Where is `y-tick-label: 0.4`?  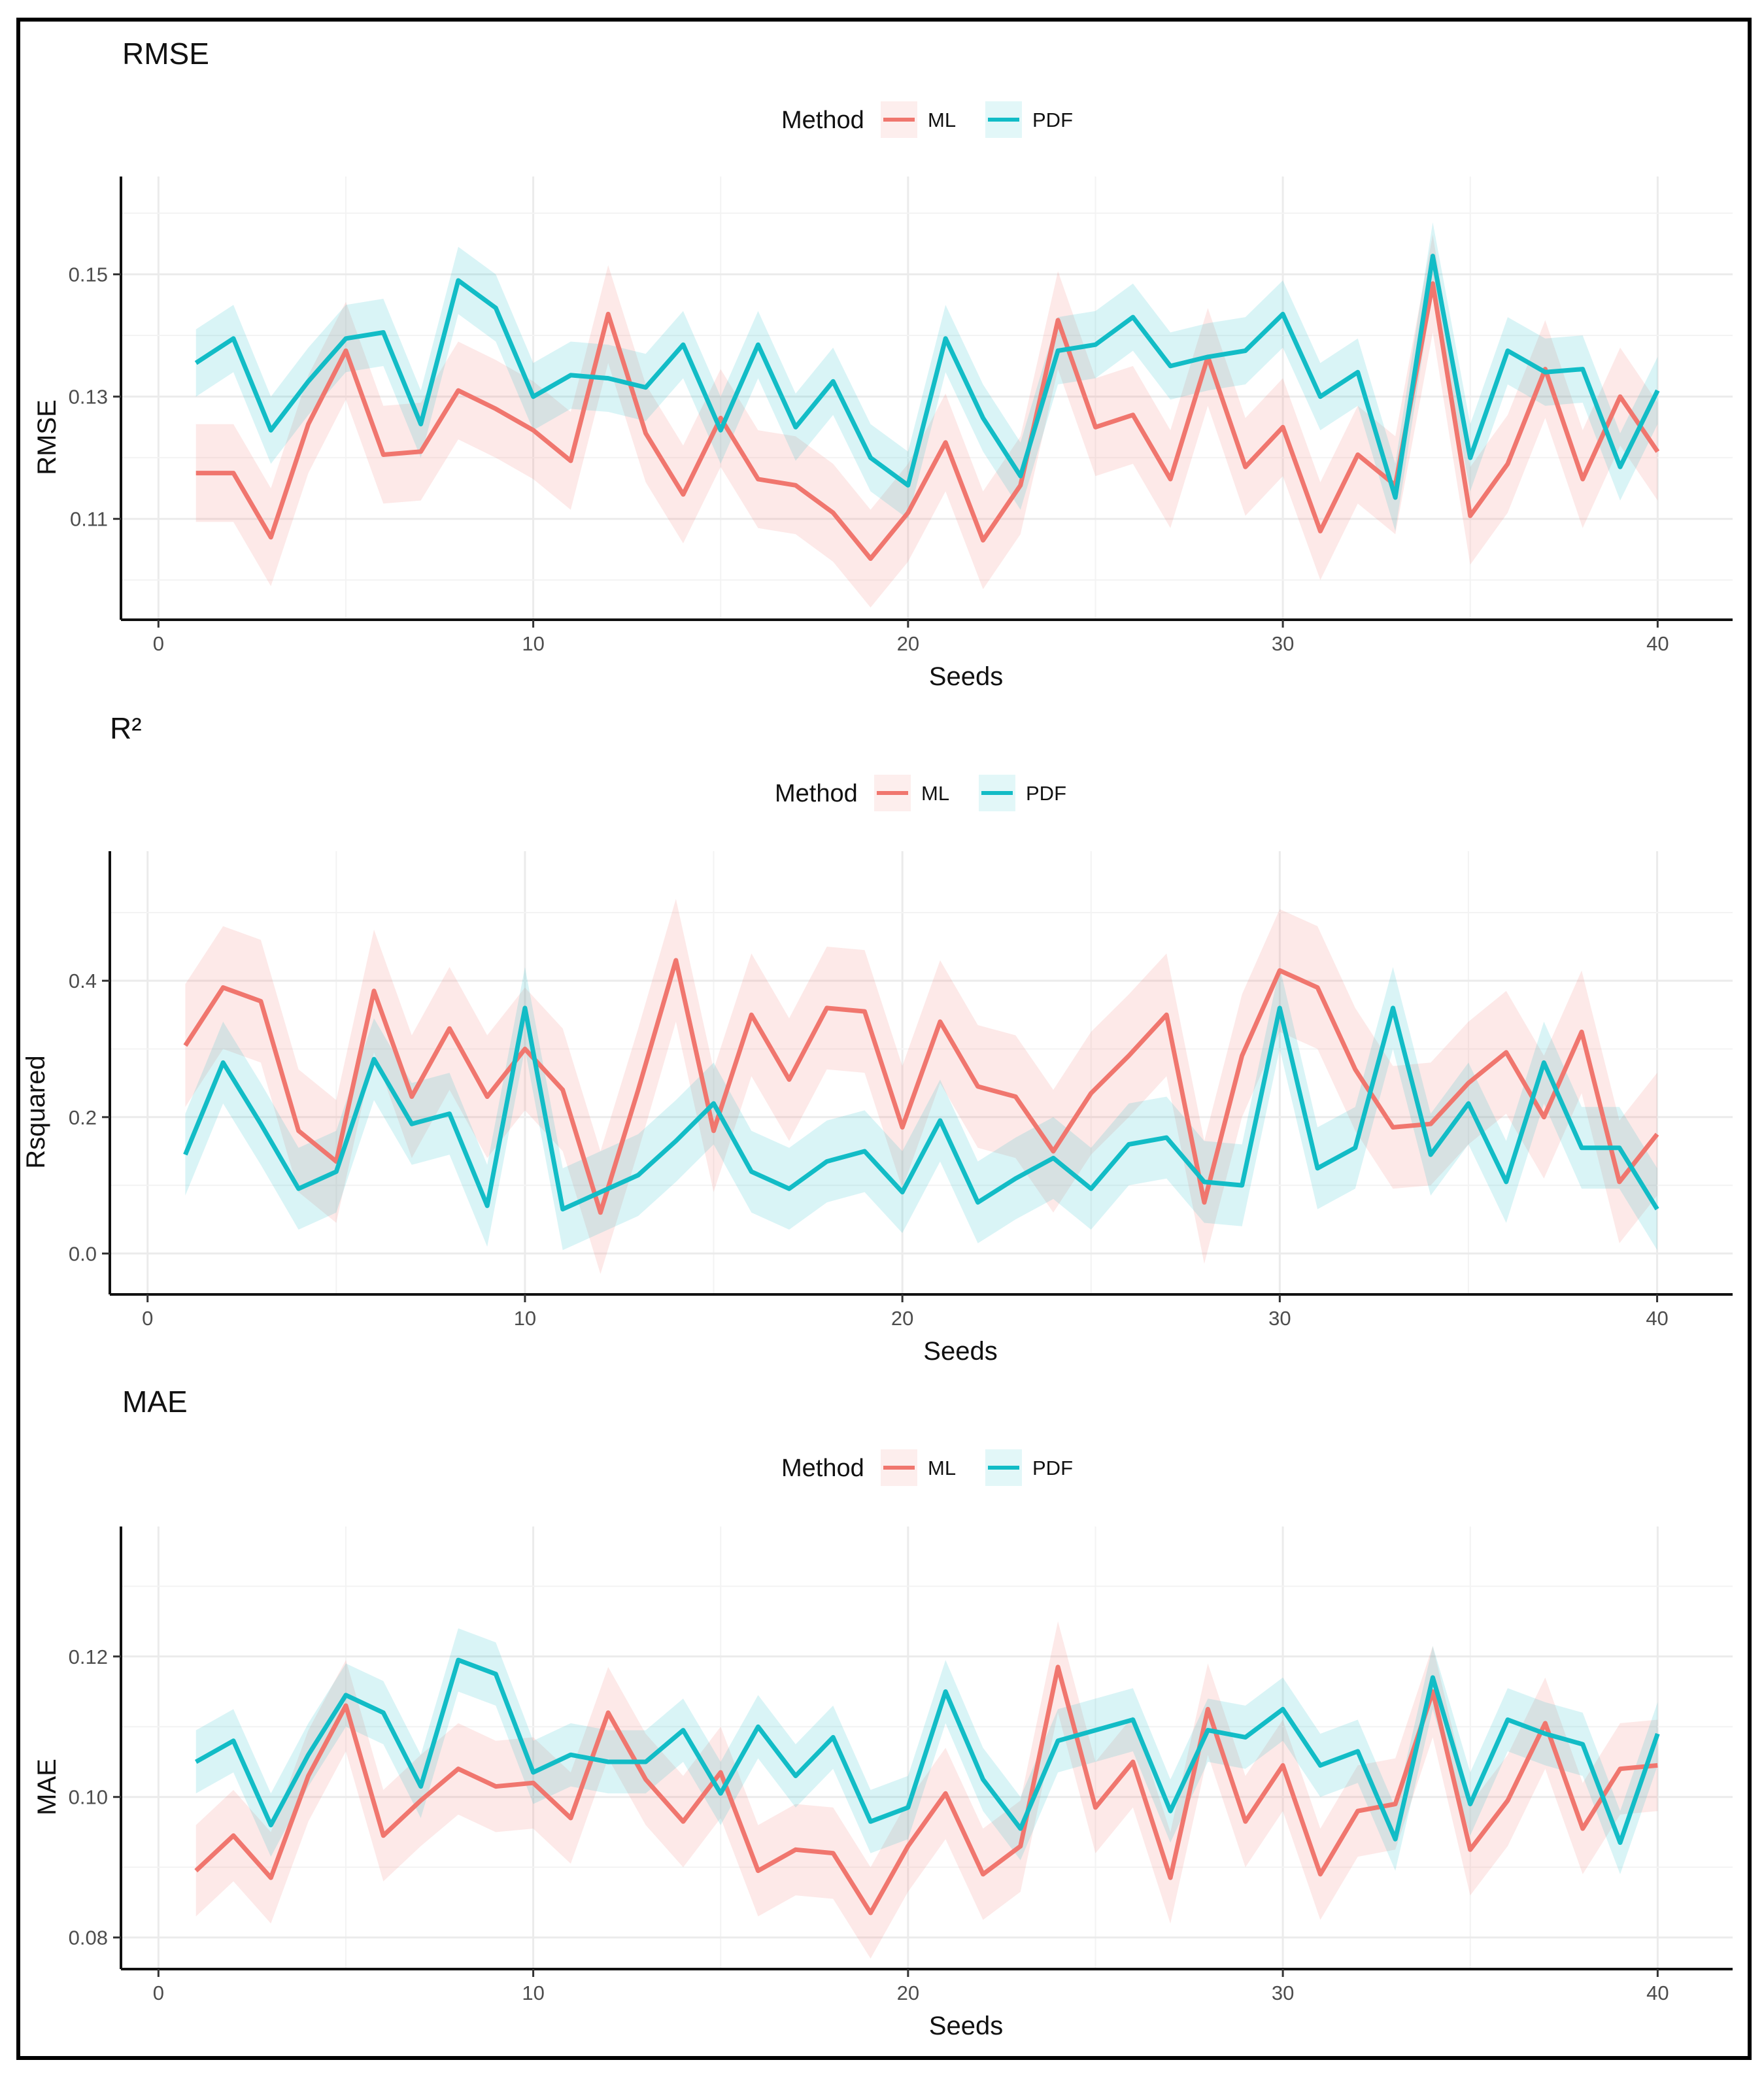 y-tick-label: 0.4 is located at coordinates (83, 981).